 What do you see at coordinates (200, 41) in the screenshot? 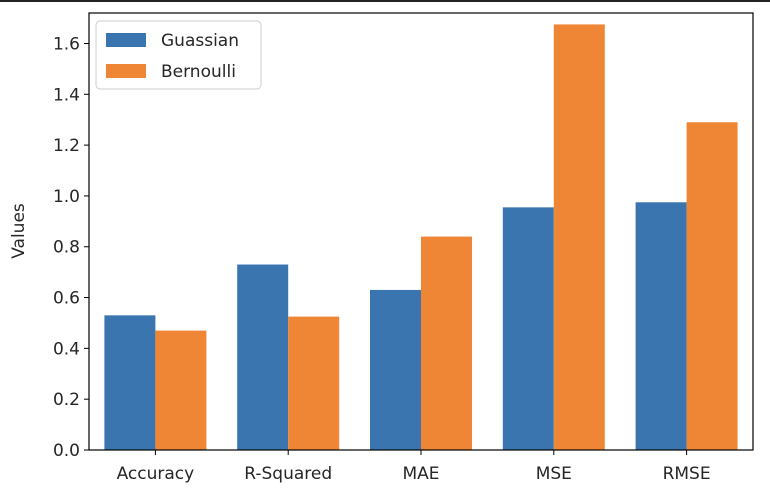
I see `legend-label-guassian: Guassian` at bounding box center [200, 41].